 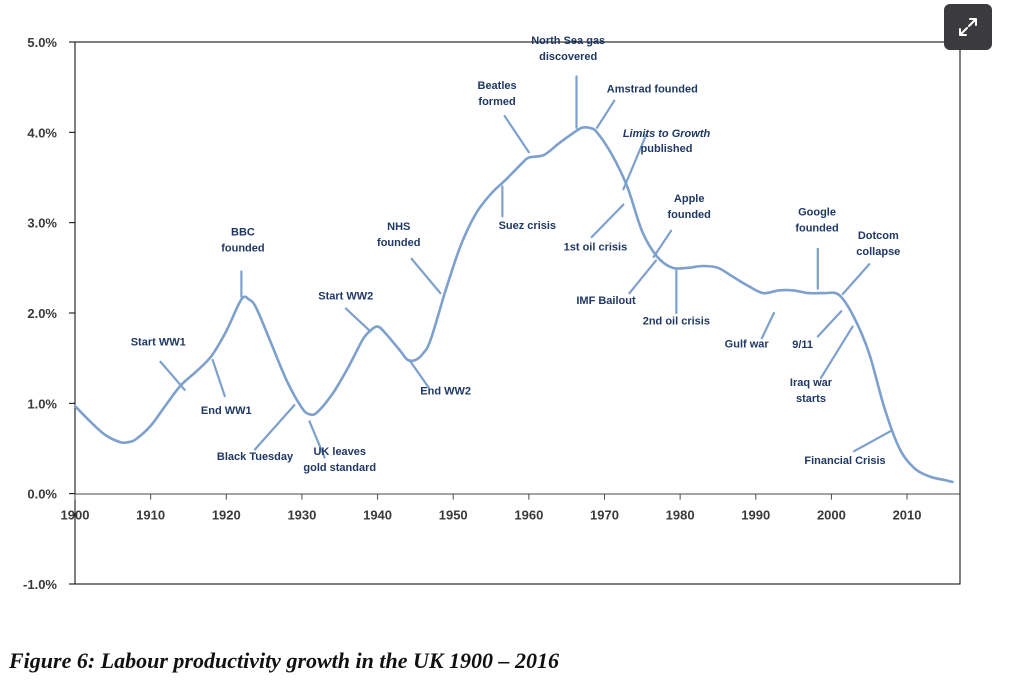 What do you see at coordinates (339, 468) in the screenshot?
I see `annotation-label: gold standard` at bounding box center [339, 468].